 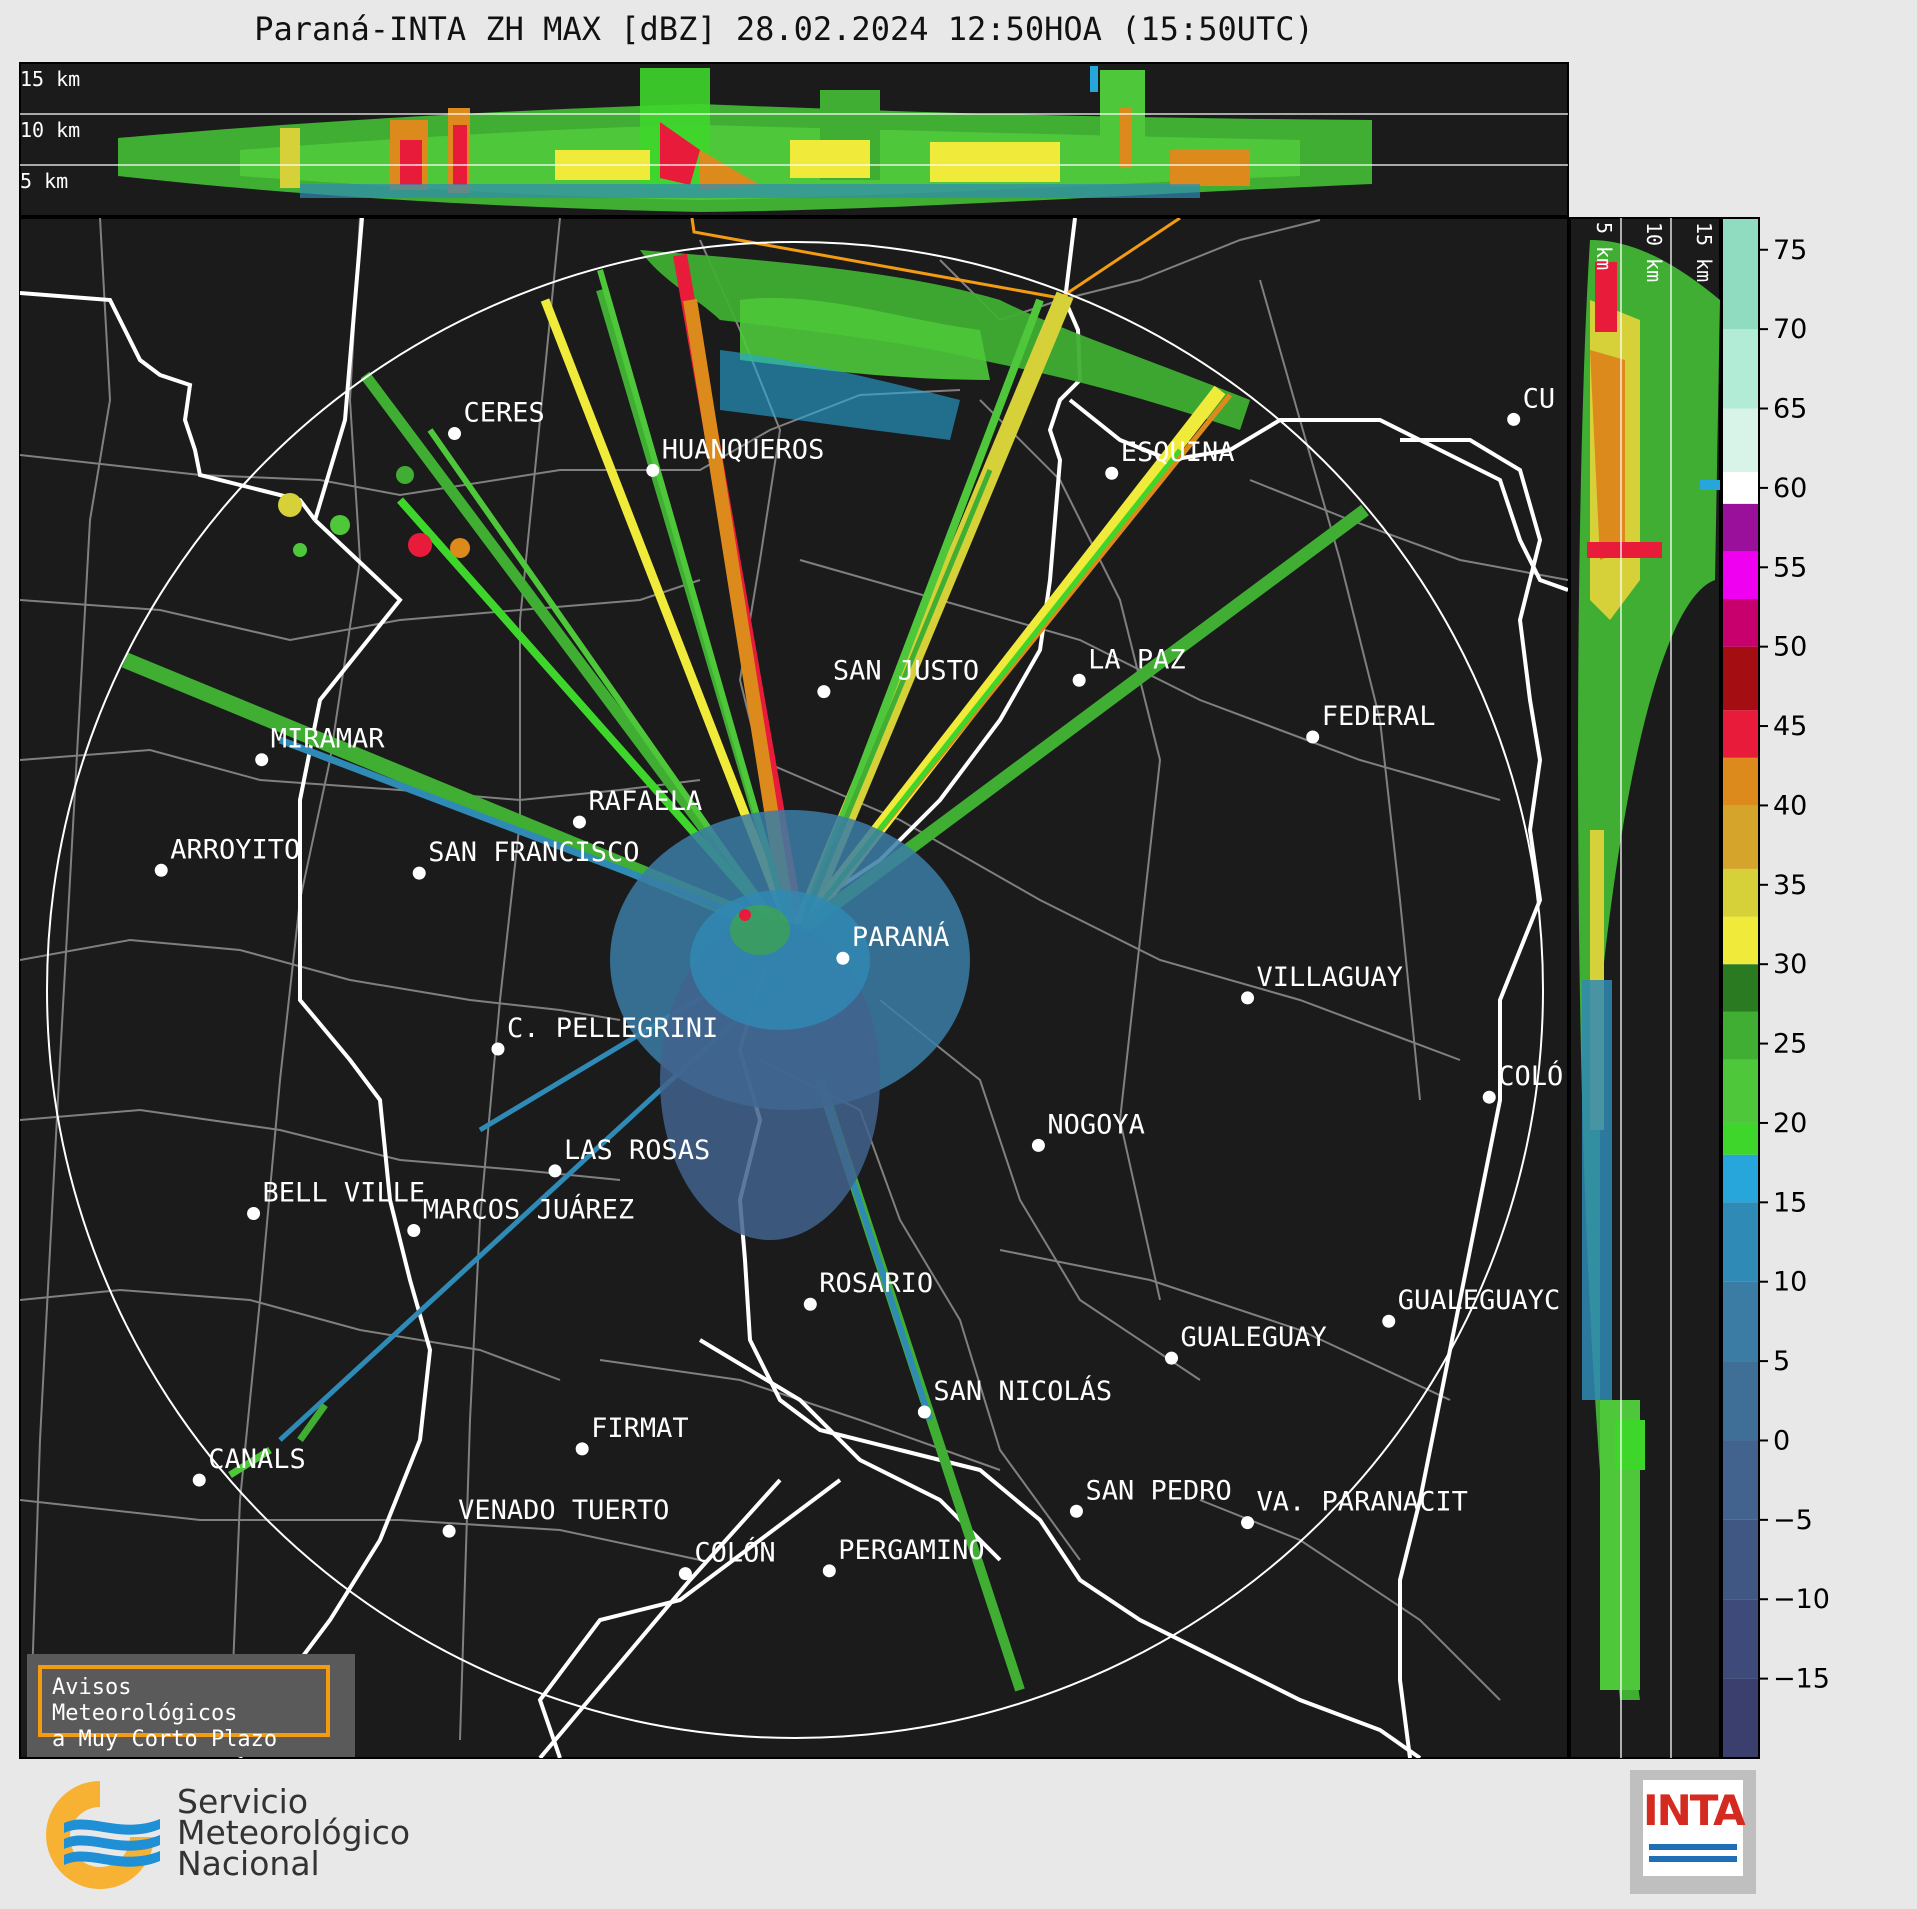 I want to click on city-marker: ROSARIO, so click(x=868, y=1289).